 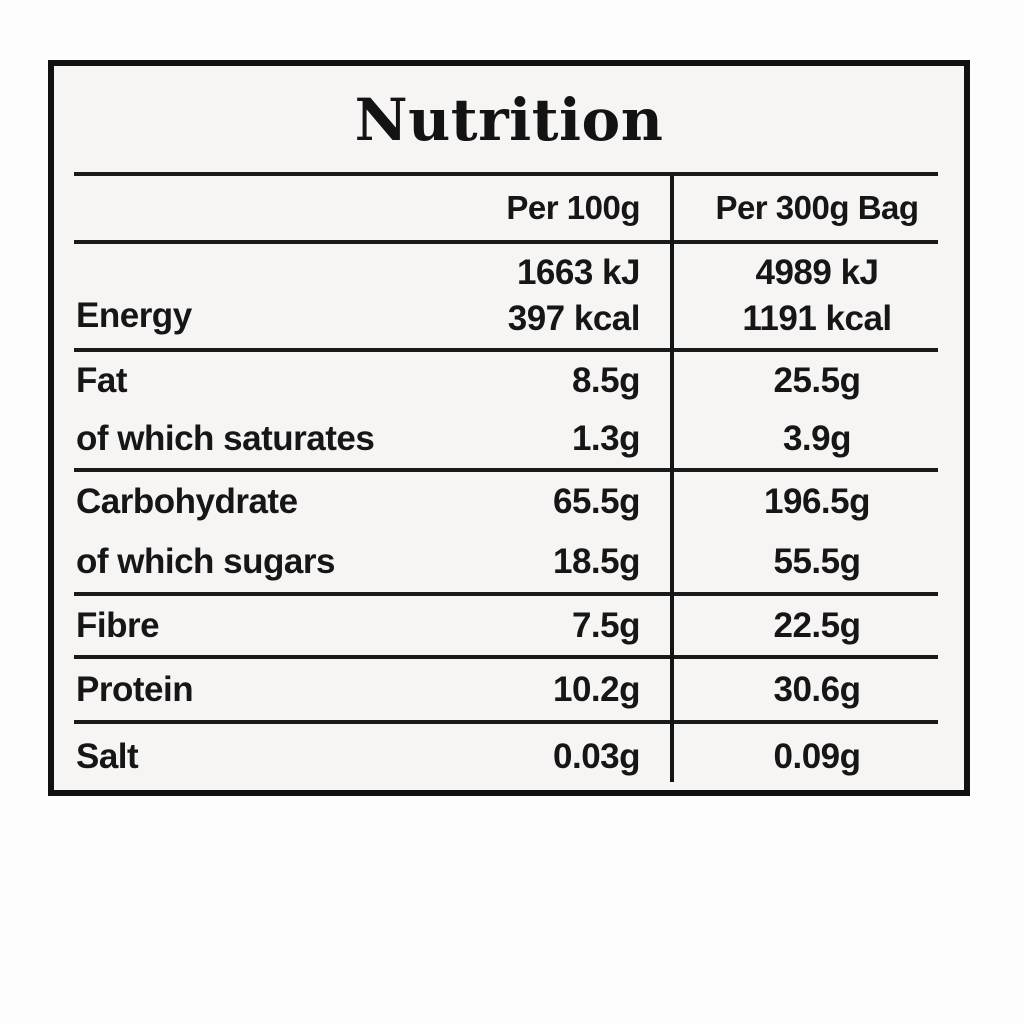 I want to click on carbohydrate-per-300g: 196.5g, so click(x=817, y=501).